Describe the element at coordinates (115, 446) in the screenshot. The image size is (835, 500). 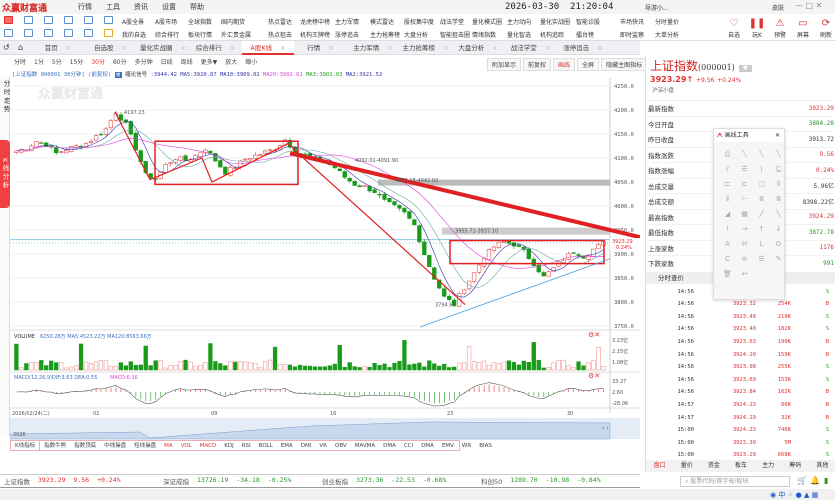
I see `indicator-tab: 中线操盘` at that location.